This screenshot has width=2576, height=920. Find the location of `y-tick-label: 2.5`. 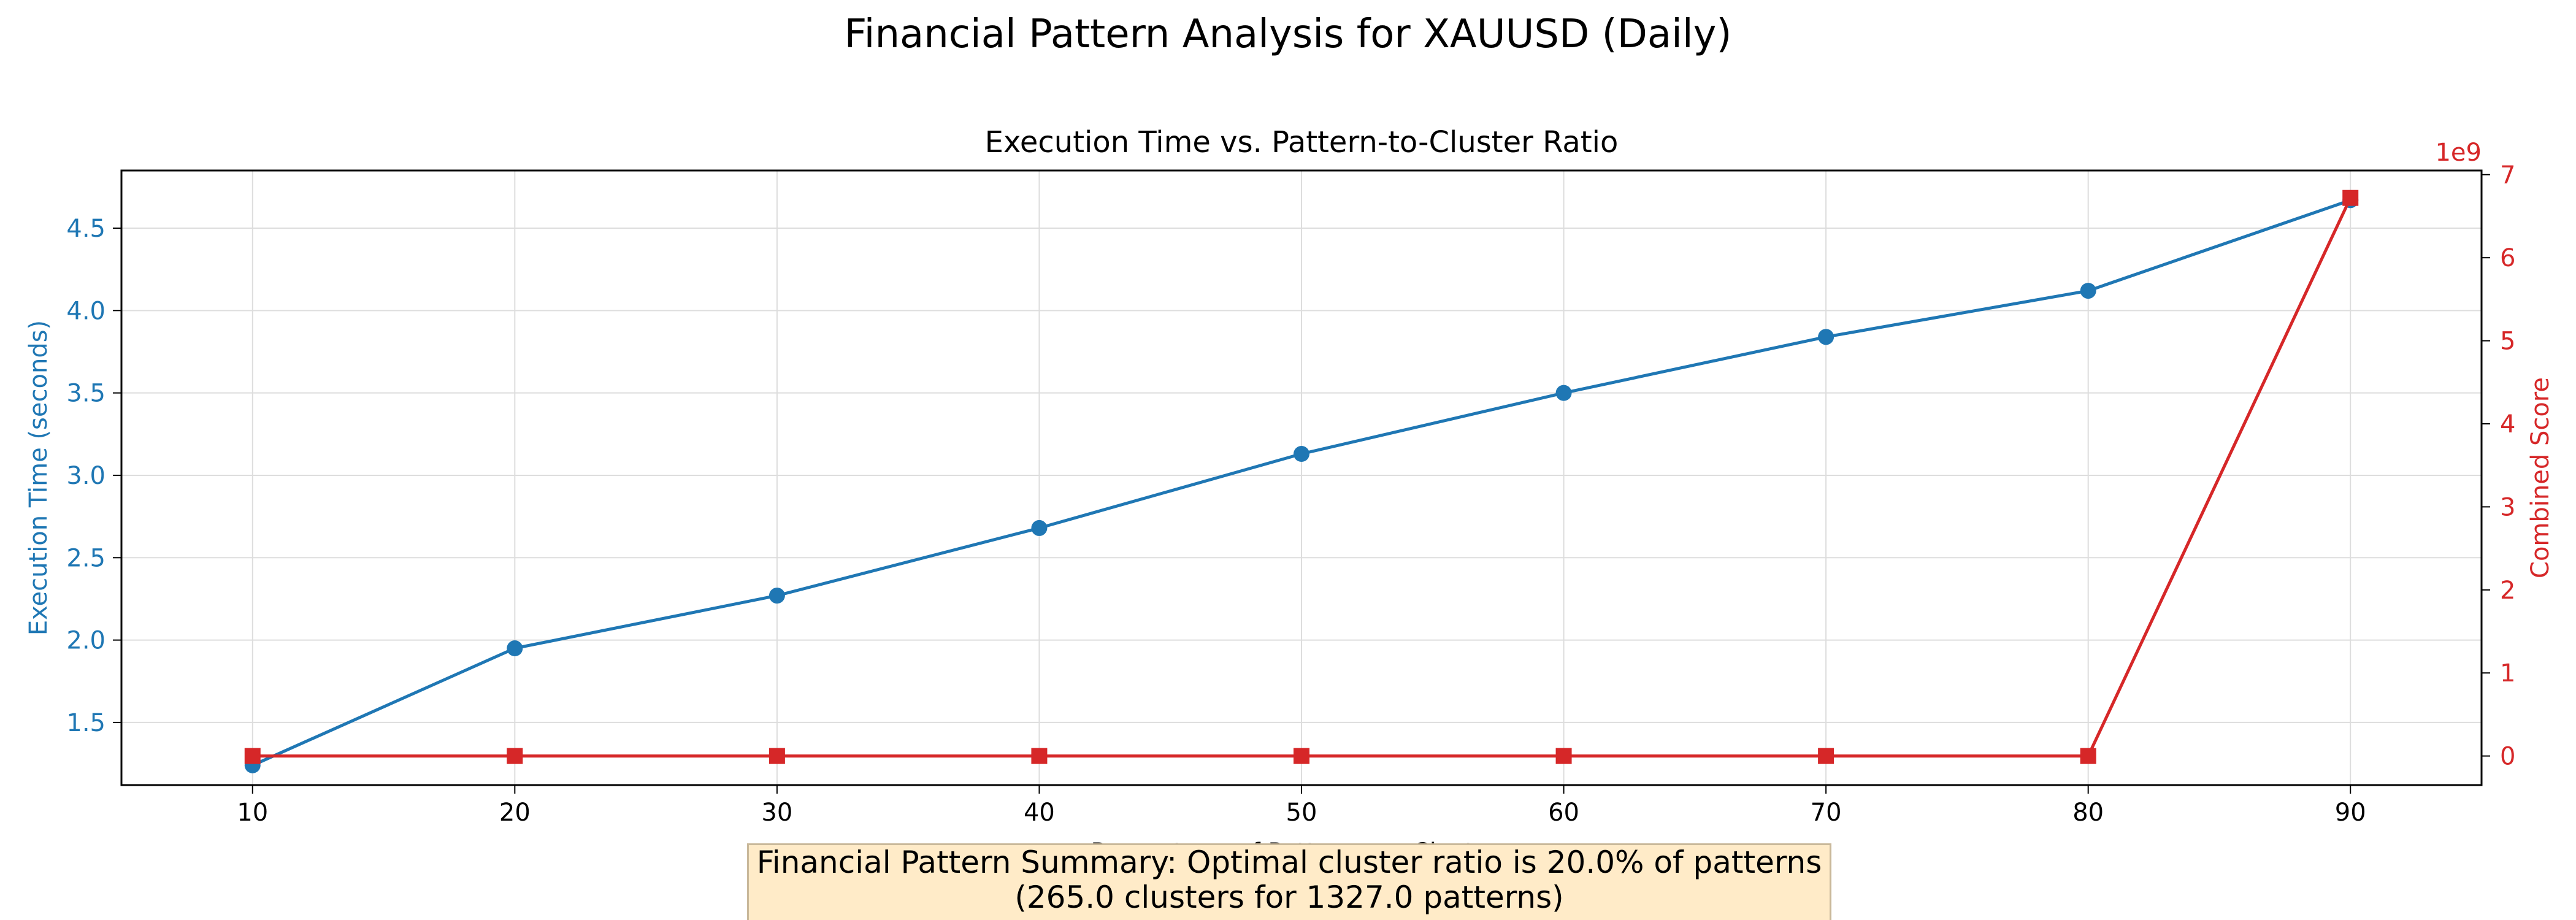

y-tick-label: 2.5 is located at coordinates (85, 558).